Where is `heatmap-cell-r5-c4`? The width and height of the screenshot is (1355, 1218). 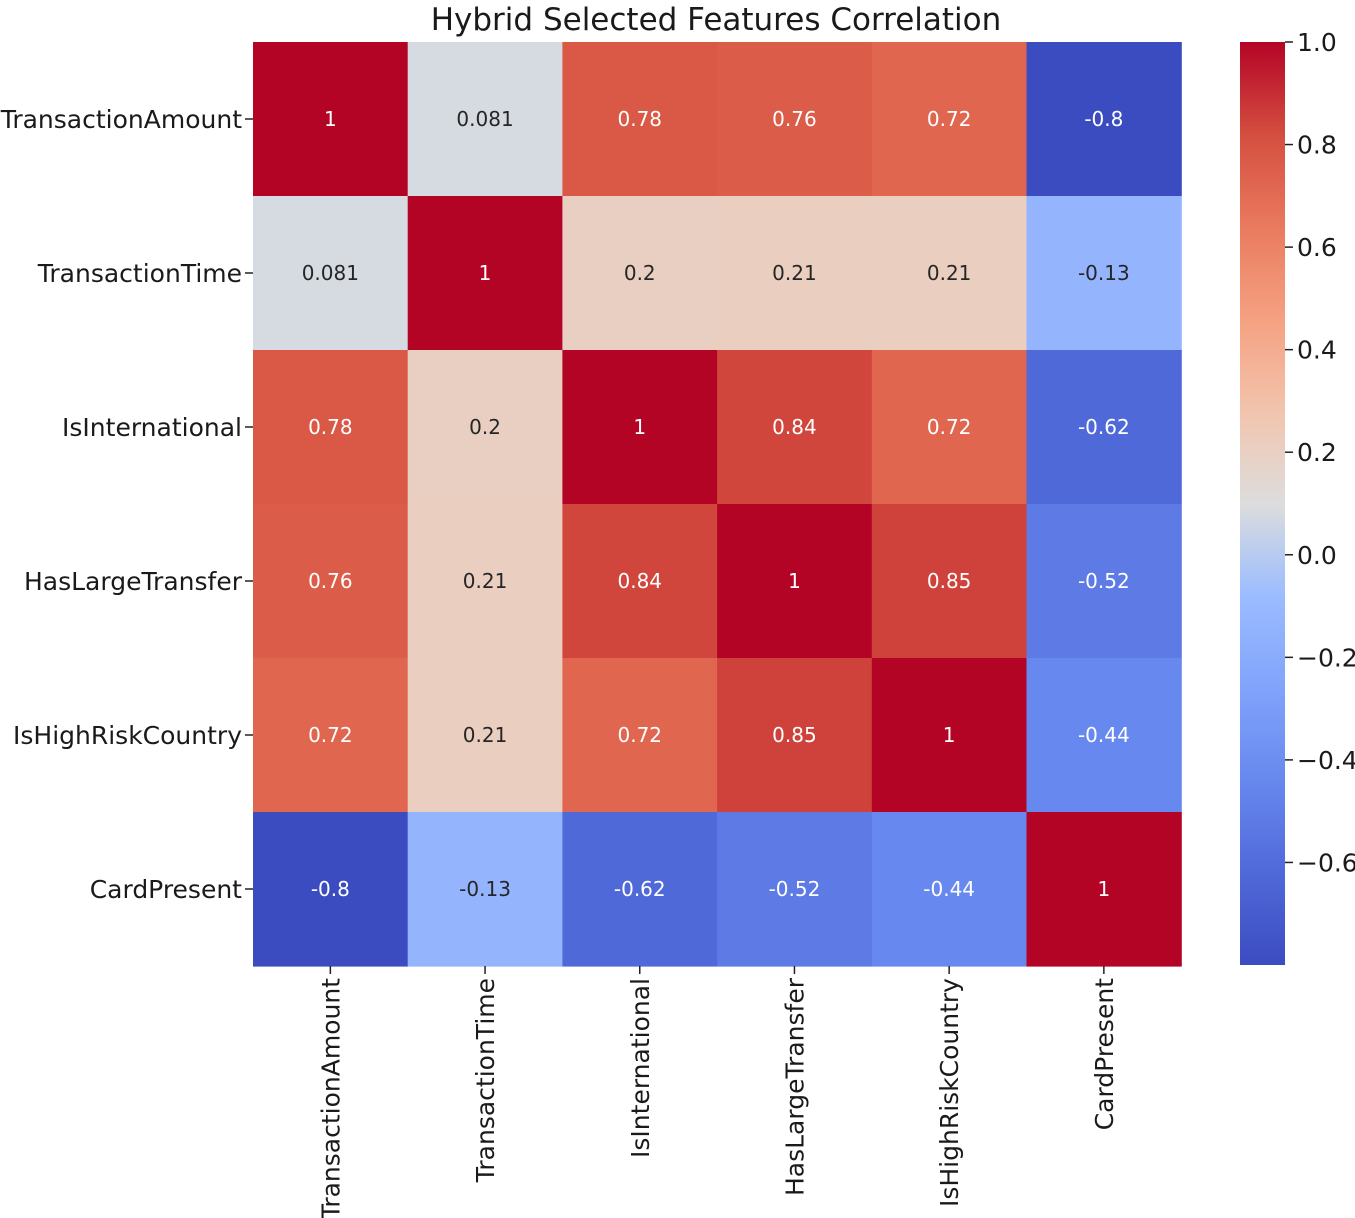
heatmap-cell-r5-c4 is located at coordinates (949, 889).